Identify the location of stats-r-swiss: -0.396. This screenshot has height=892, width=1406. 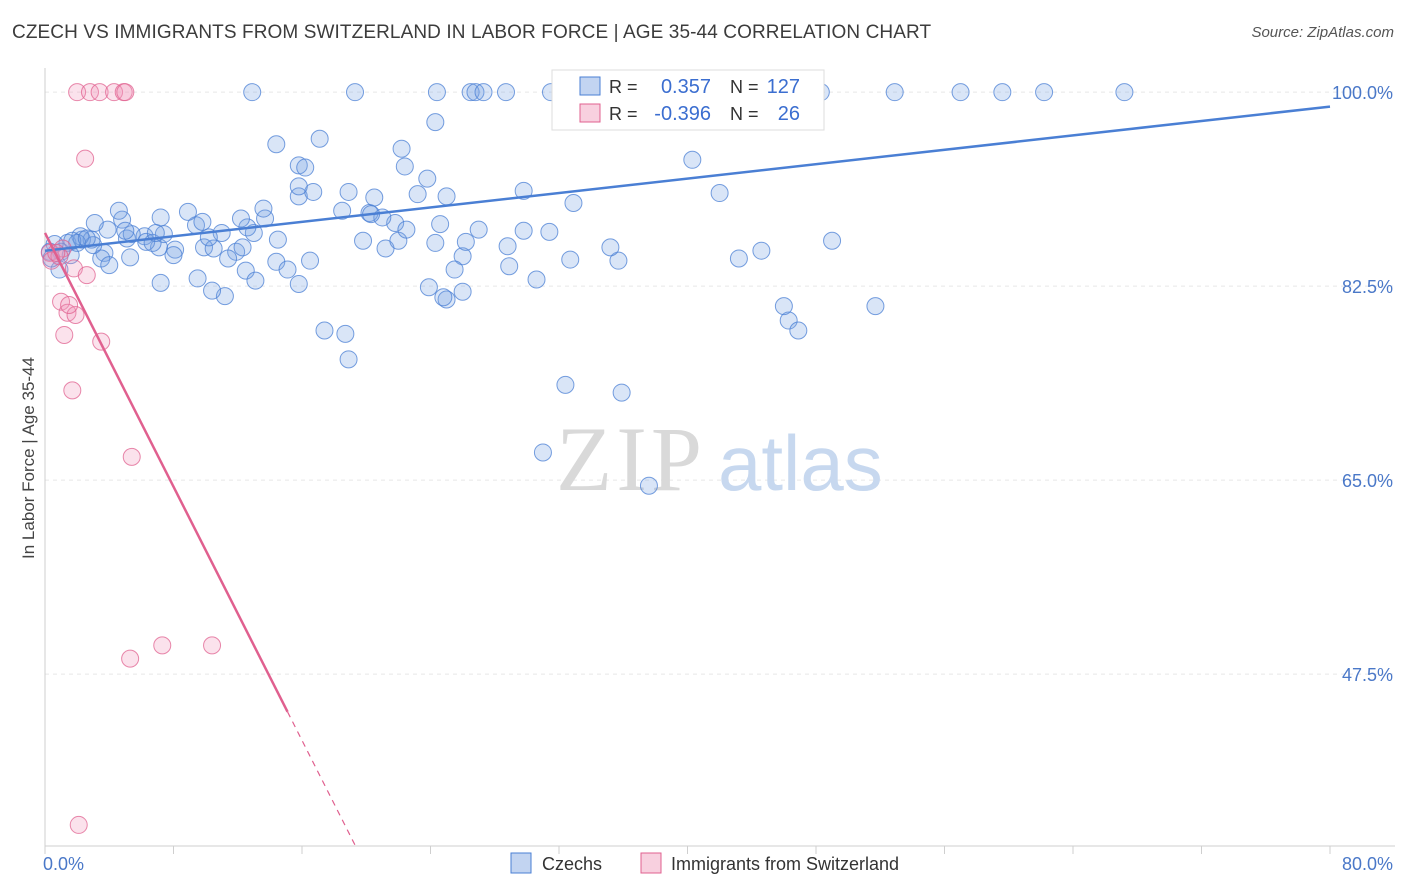
(682, 114).